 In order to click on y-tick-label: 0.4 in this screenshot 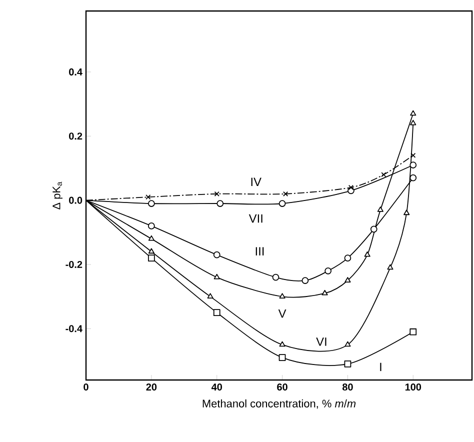, I will do `click(75, 72)`.